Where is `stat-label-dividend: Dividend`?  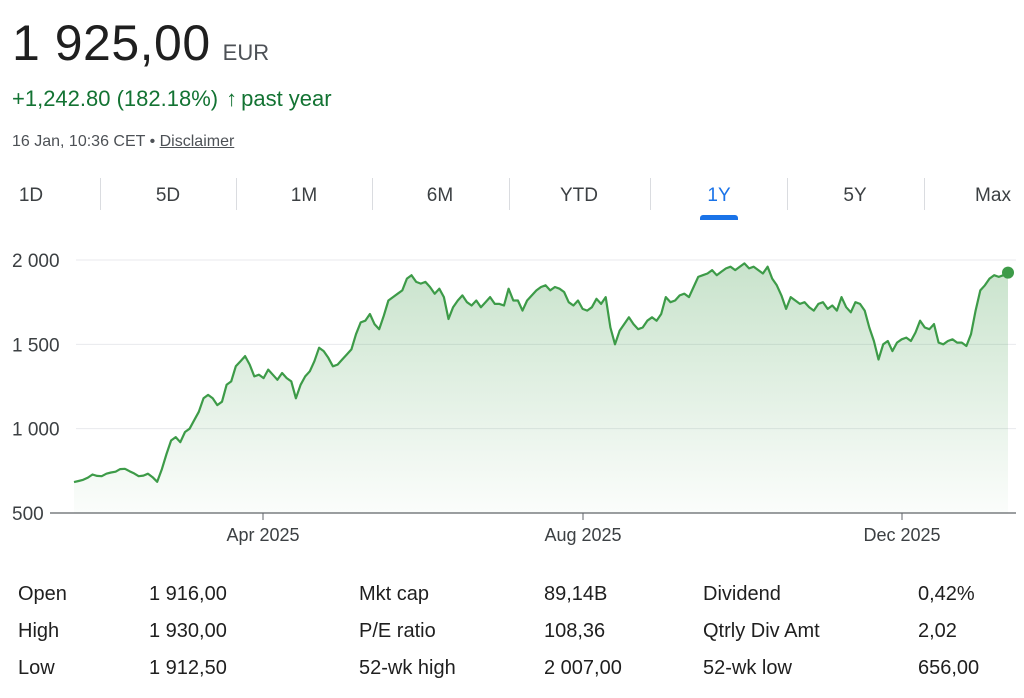 stat-label-dividend: Dividend is located at coordinates (742, 594).